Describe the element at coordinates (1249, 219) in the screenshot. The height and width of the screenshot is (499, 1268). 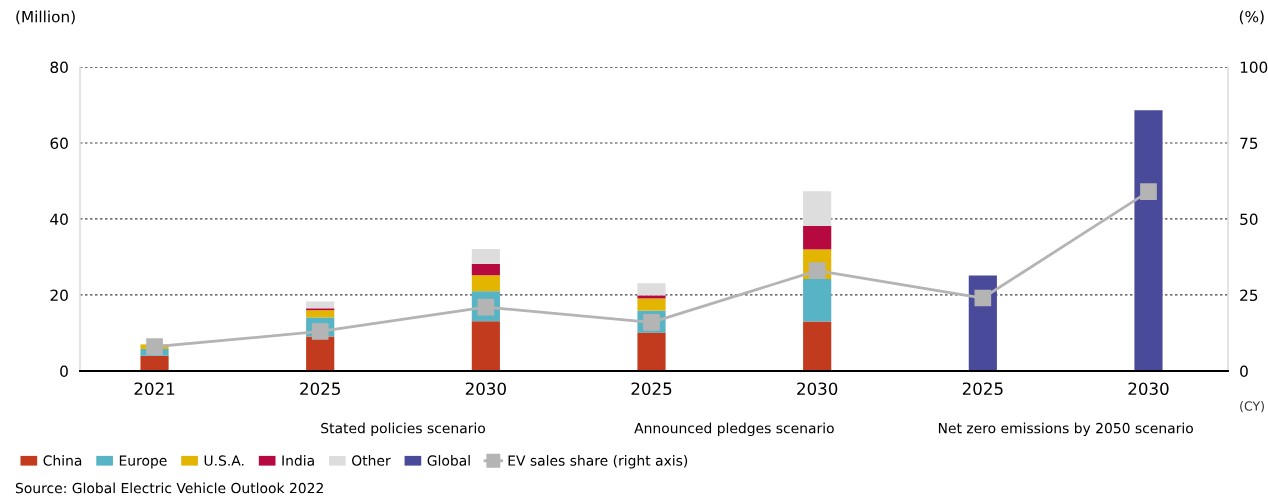
I see `y2-tick-label: 50` at that location.